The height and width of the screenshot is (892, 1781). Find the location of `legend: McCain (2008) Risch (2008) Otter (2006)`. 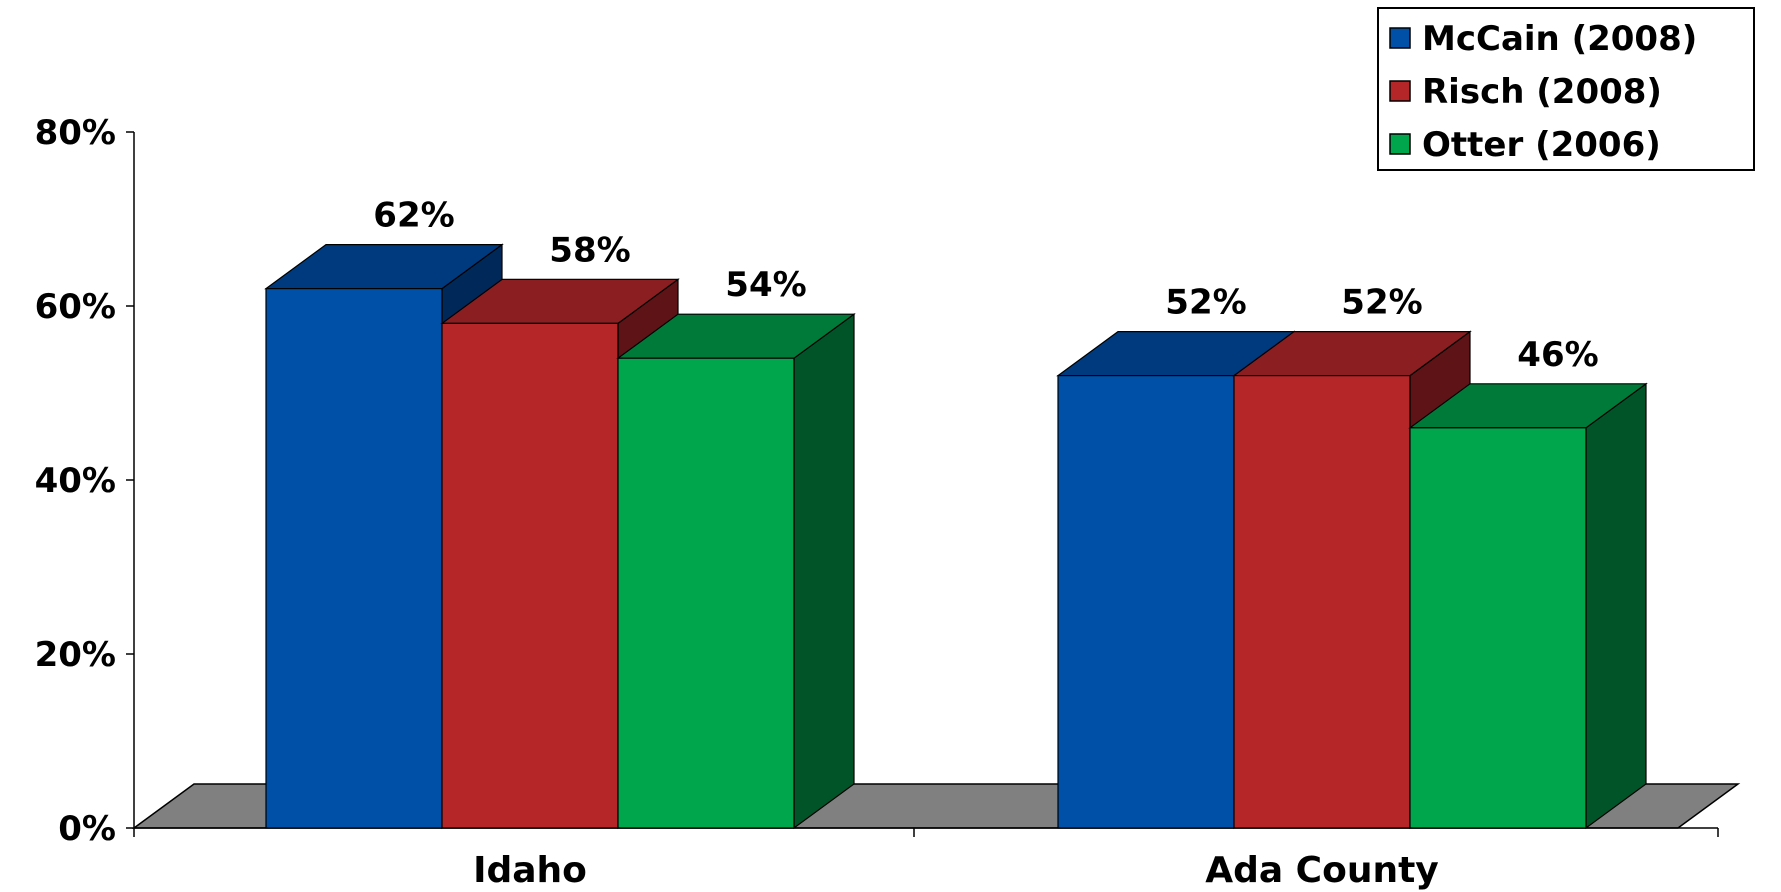

legend: McCain (2008) Risch (2008) Otter (2006) is located at coordinates (1566, 89).